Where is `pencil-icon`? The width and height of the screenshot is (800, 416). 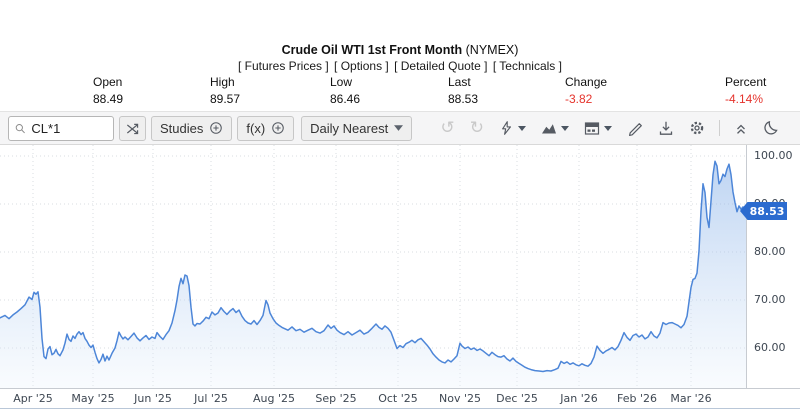 pencil-icon is located at coordinates (635, 129).